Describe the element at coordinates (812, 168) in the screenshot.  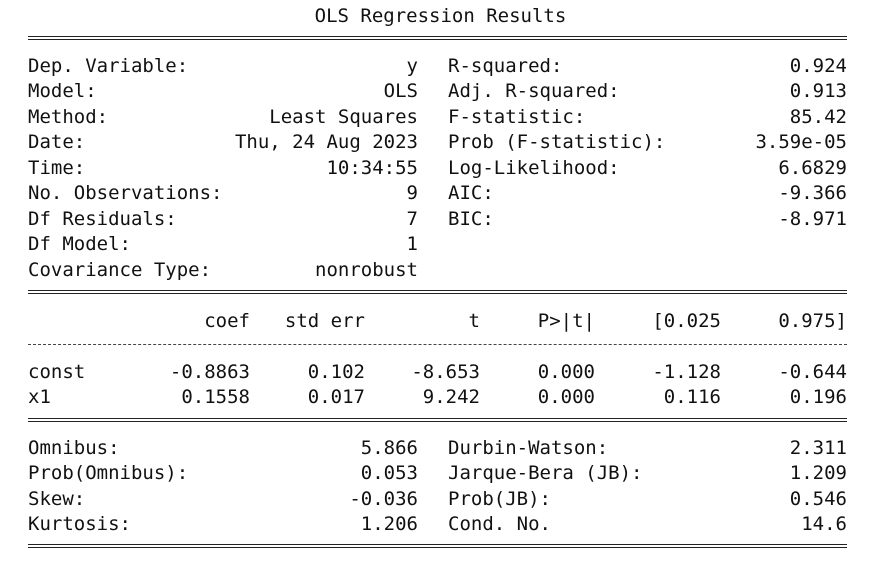
I see `summary-right-value: 6.6829` at that location.